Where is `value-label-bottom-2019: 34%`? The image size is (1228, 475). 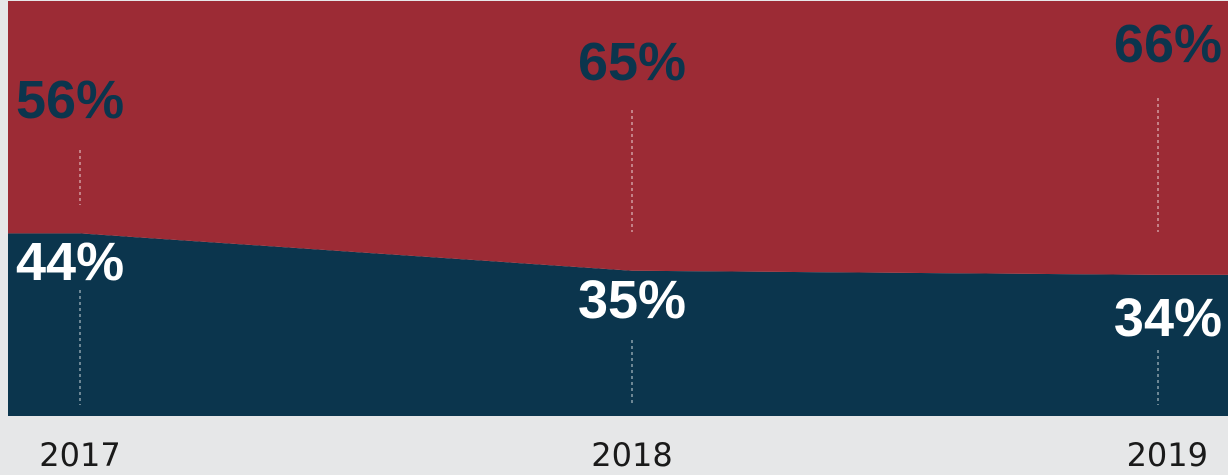 value-label-bottom-2019: 34% is located at coordinates (1168, 318).